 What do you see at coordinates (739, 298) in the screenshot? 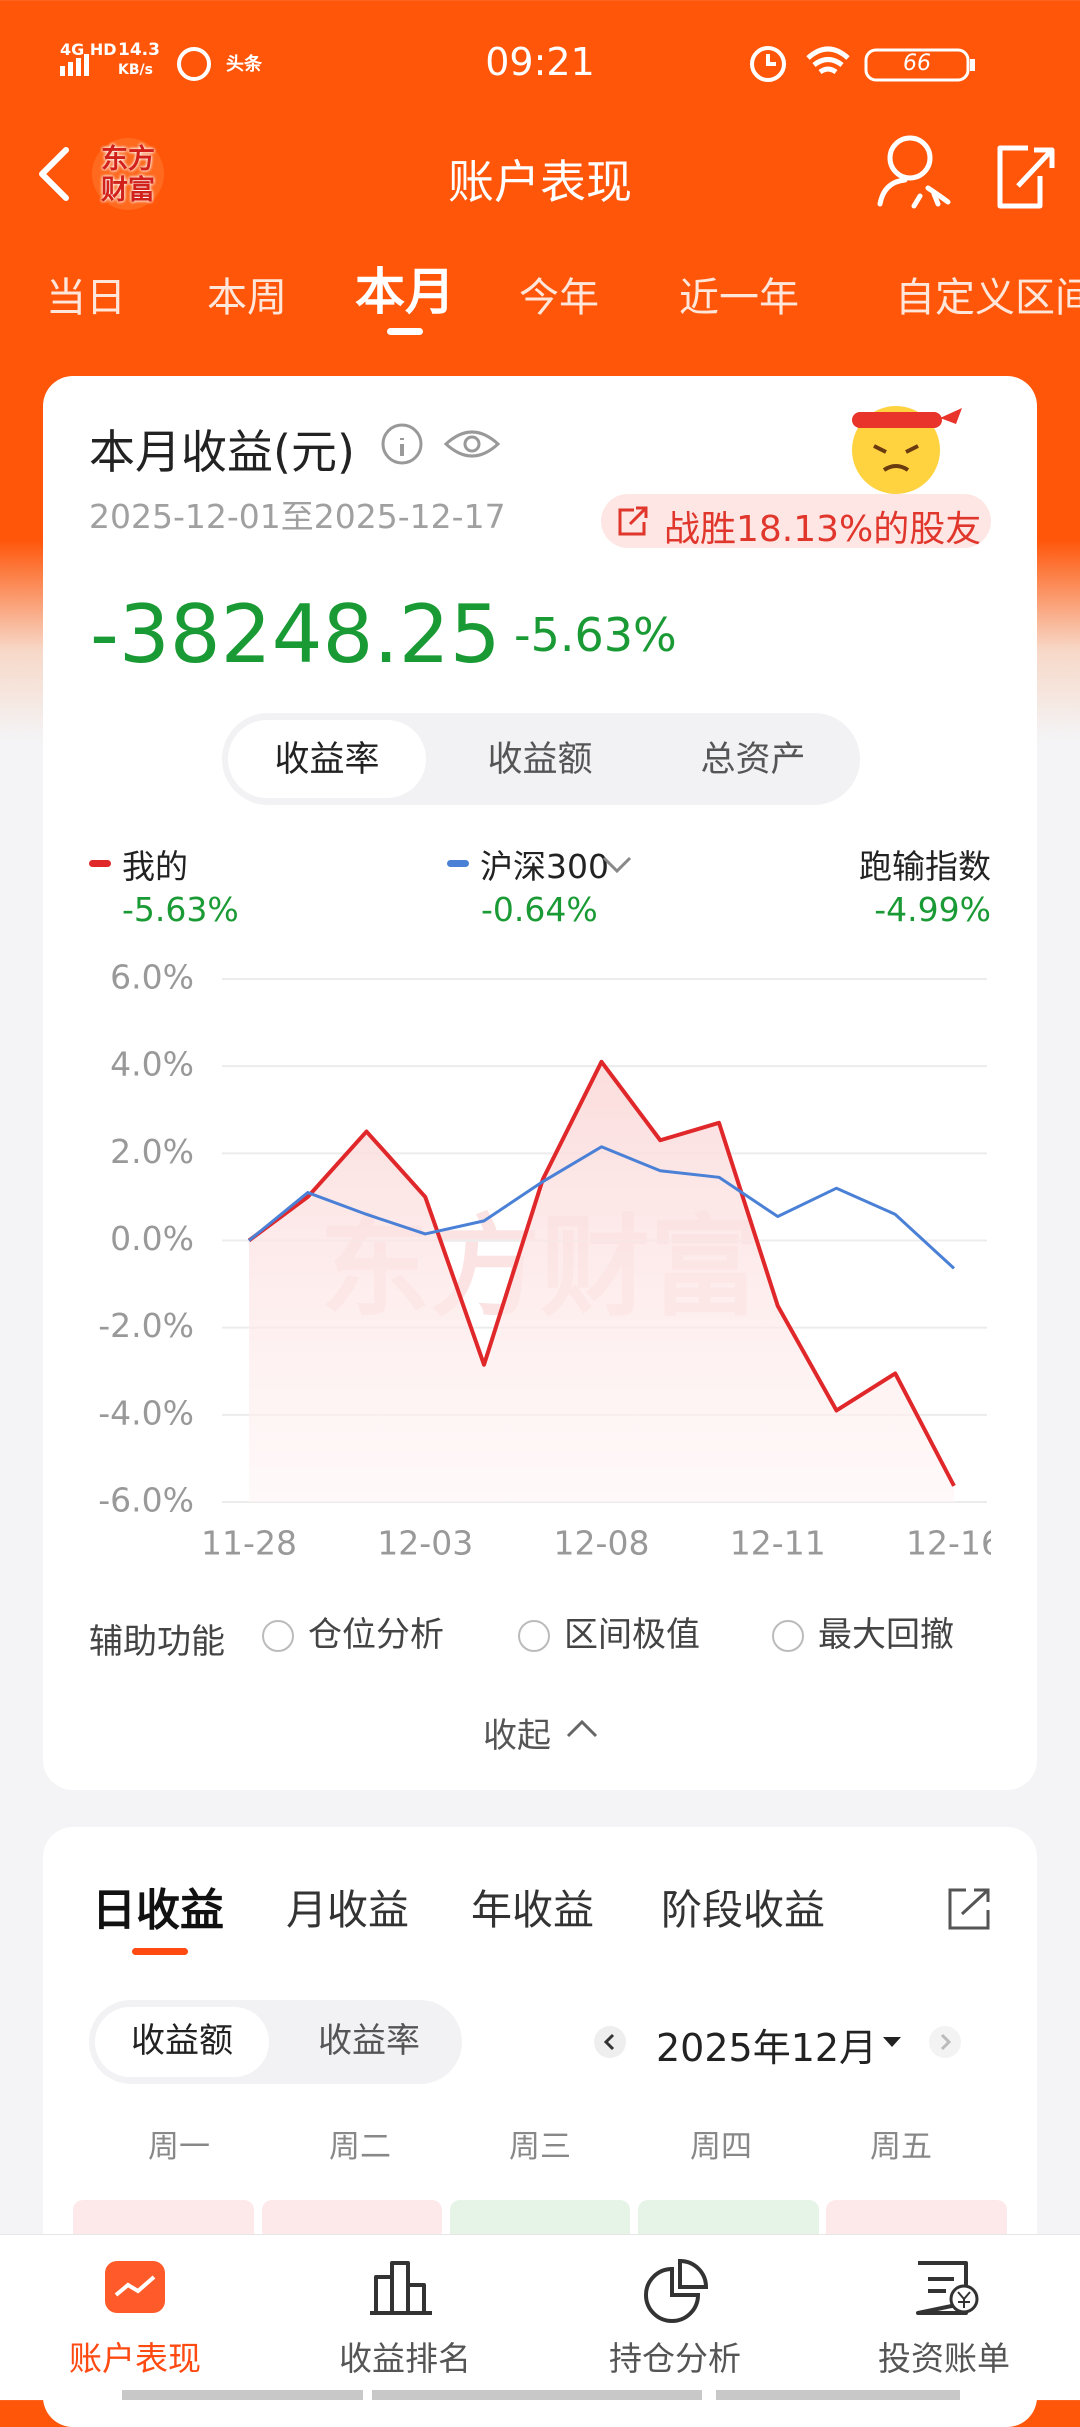
I see `period-tab: 近一年` at bounding box center [739, 298].